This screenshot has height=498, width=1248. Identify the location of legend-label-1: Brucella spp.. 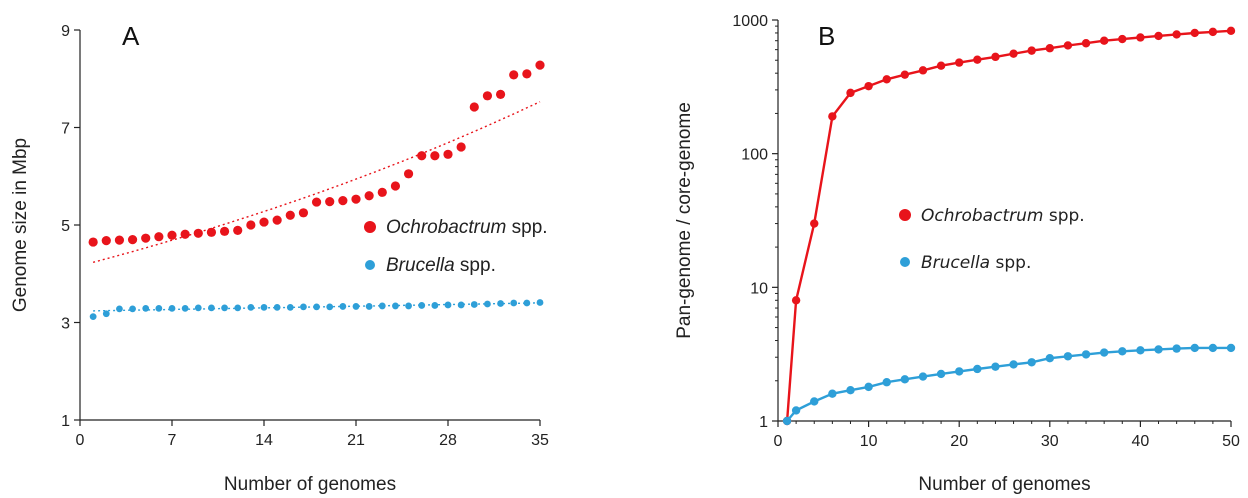
(976, 263).